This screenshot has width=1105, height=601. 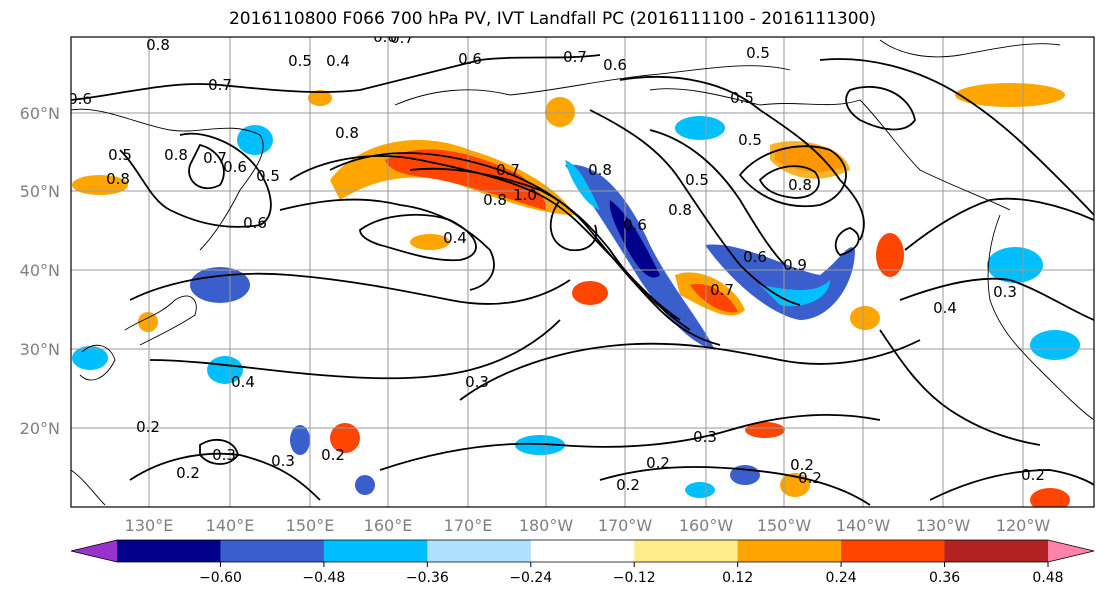 What do you see at coordinates (310, 525) in the screenshot?
I see `lon-label: 150°E` at bounding box center [310, 525].